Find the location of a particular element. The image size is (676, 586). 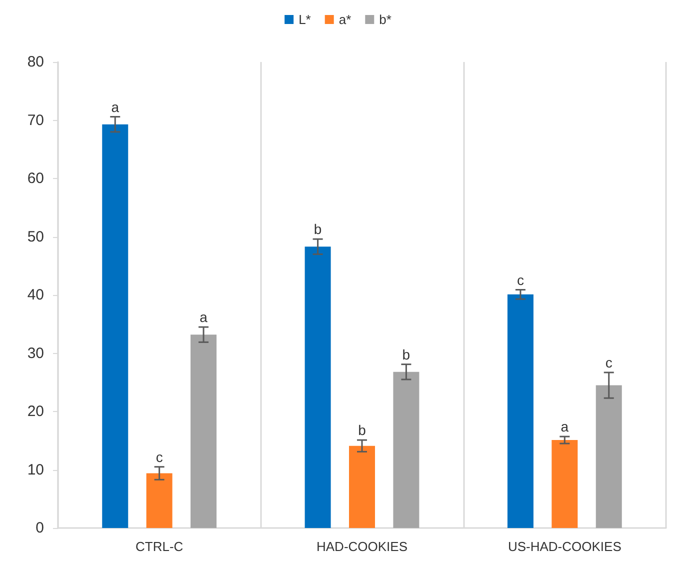

x-tick-label: CTRL-C is located at coordinates (159, 546).